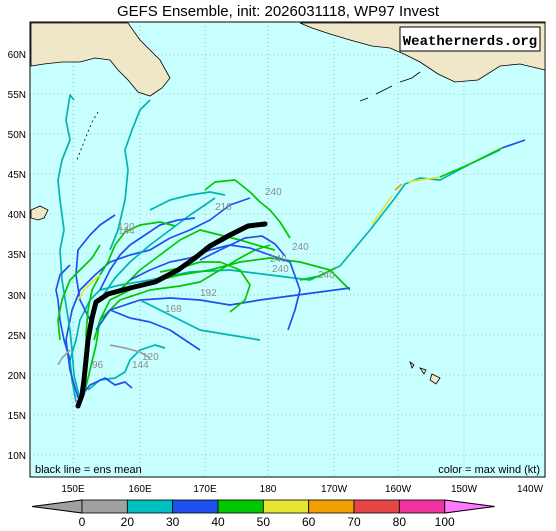 This screenshot has width=556, height=531. What do you see at coordinates (17, 376) in the screenshot?
I see `lat-label: 20N` at bounding box center [17, 376].